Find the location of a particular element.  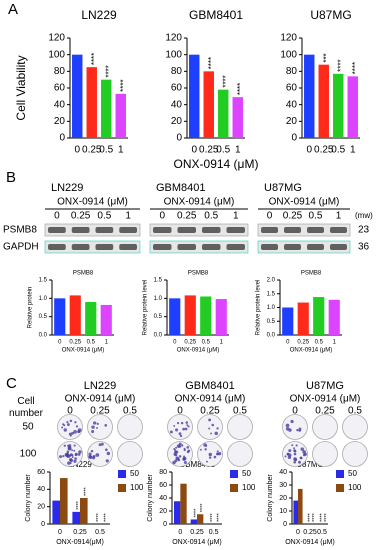

y-tick-label: 30 is located at coordinates (283, 485).